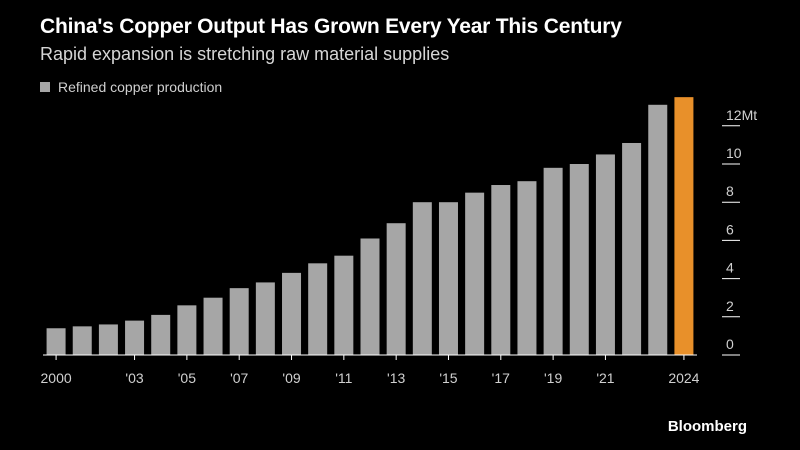  I want to click on bar-2020, so click(579, 259).